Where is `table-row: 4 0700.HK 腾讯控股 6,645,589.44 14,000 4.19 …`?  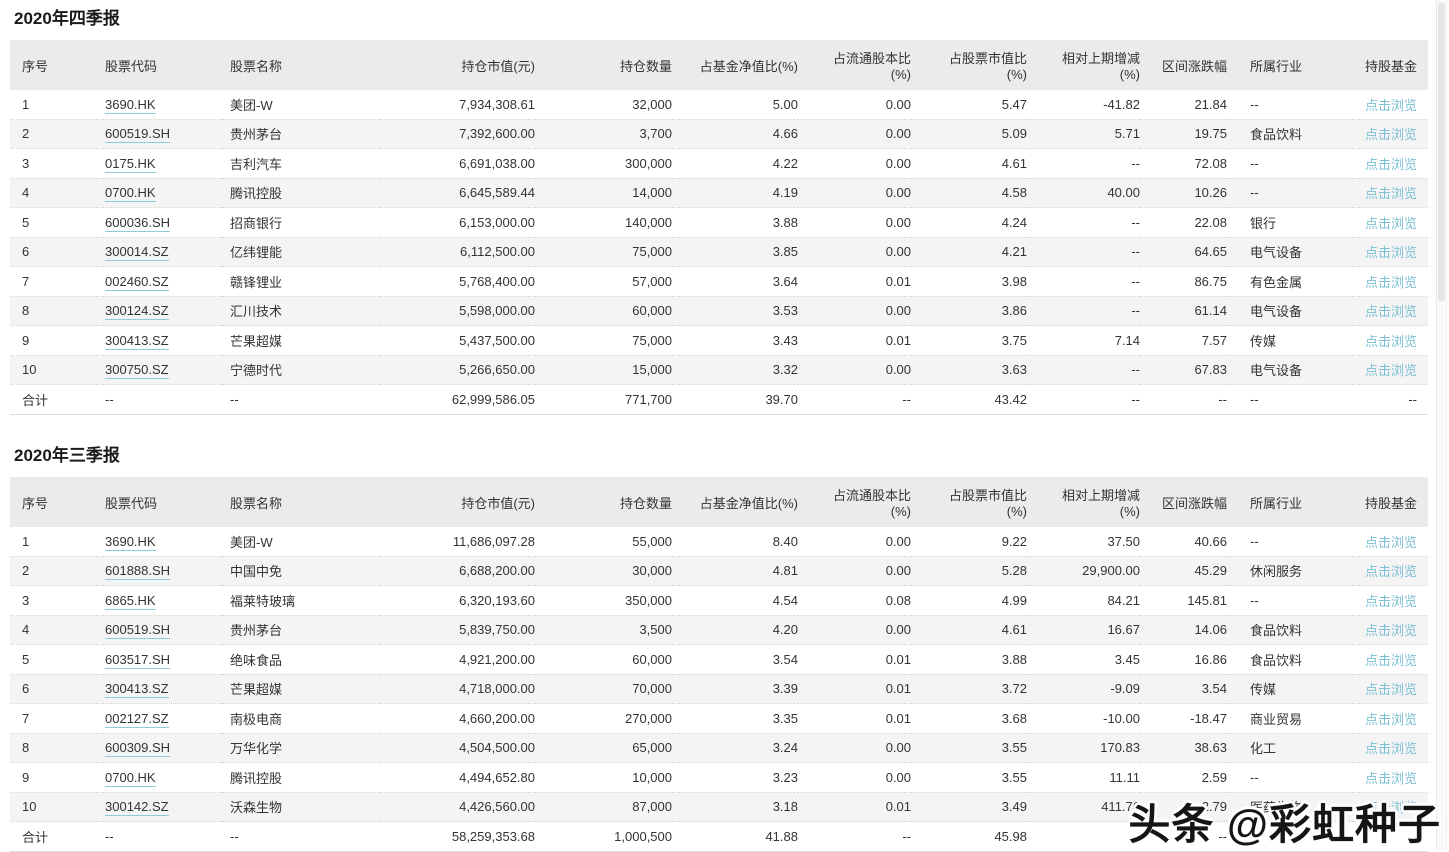
table-row: 4 0700.HK 腾讯控股 6,645,589.44 14,000 4.19 … is located at coordinates (719, 193).